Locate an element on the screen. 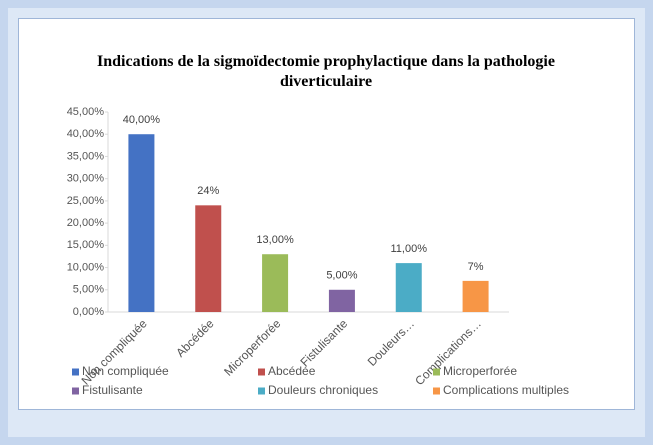 This screenshot has height=445, width=653. legend-label: Douleurs chroniques is located at coordinates (323, 390).